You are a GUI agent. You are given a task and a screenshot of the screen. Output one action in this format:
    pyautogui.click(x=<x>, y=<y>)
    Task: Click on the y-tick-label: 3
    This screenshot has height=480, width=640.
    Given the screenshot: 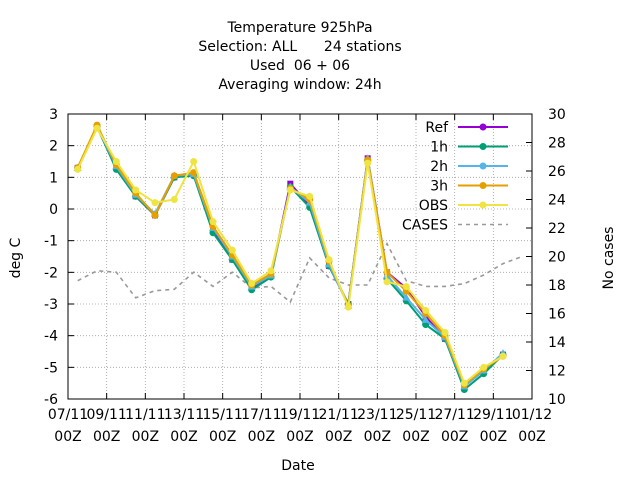 What is the action you would take?
    pyautogui.click(x=53, y=115)
    